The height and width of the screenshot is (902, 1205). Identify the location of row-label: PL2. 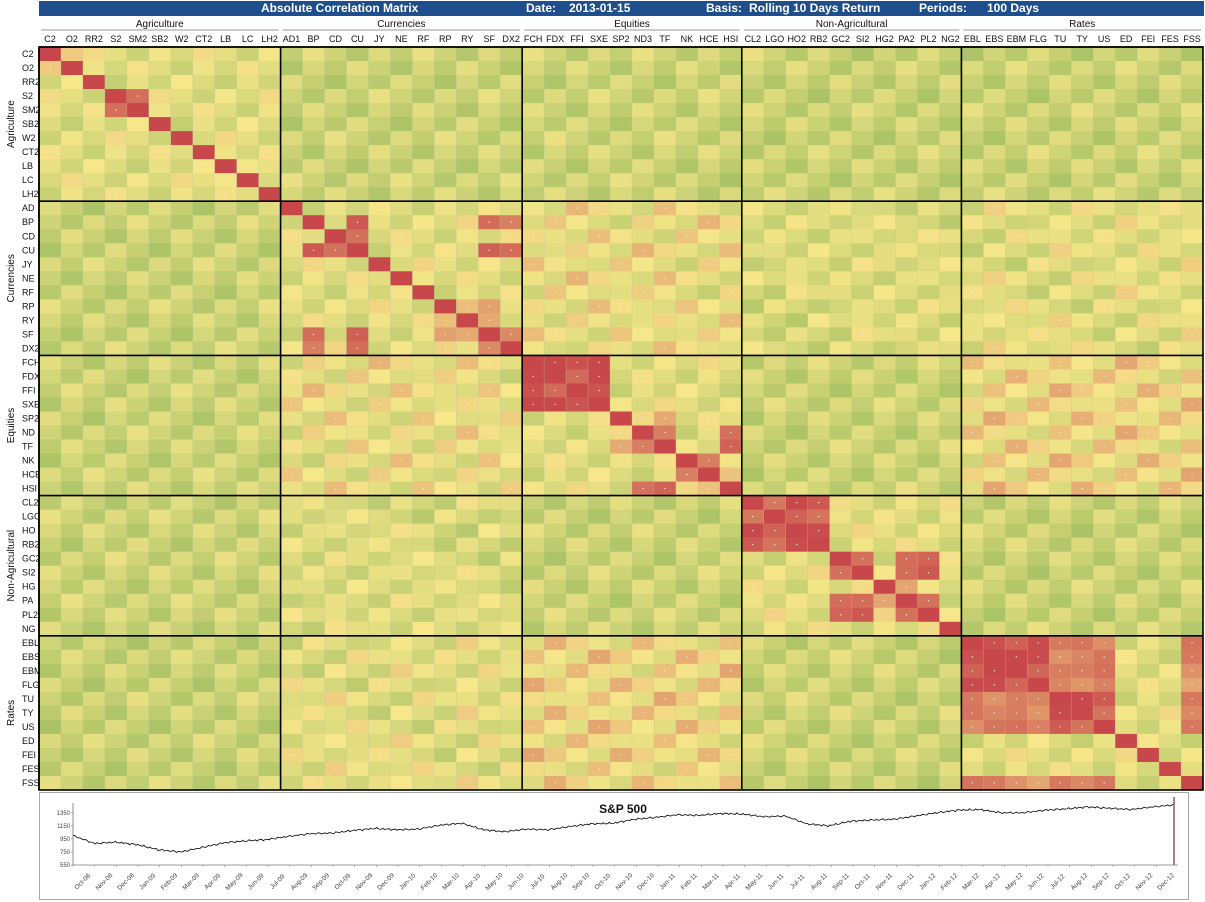
(30, 615).